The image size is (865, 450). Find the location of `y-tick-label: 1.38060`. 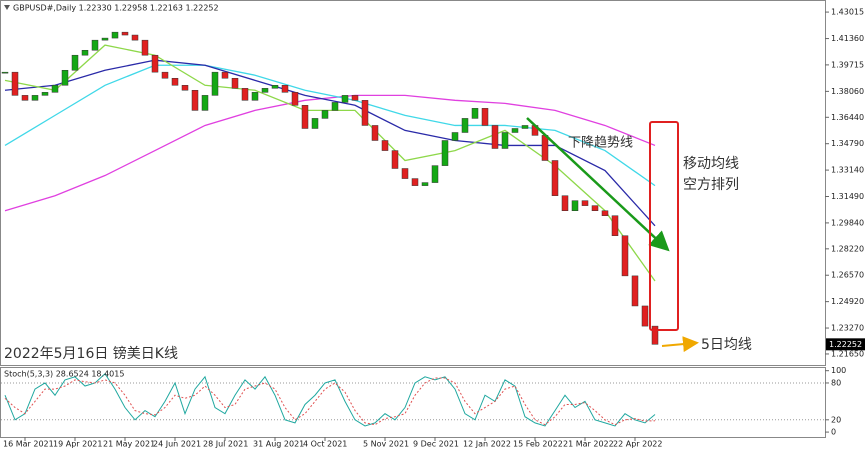

y-tick-label: 1.38060 is located at coordinates (847, 91).